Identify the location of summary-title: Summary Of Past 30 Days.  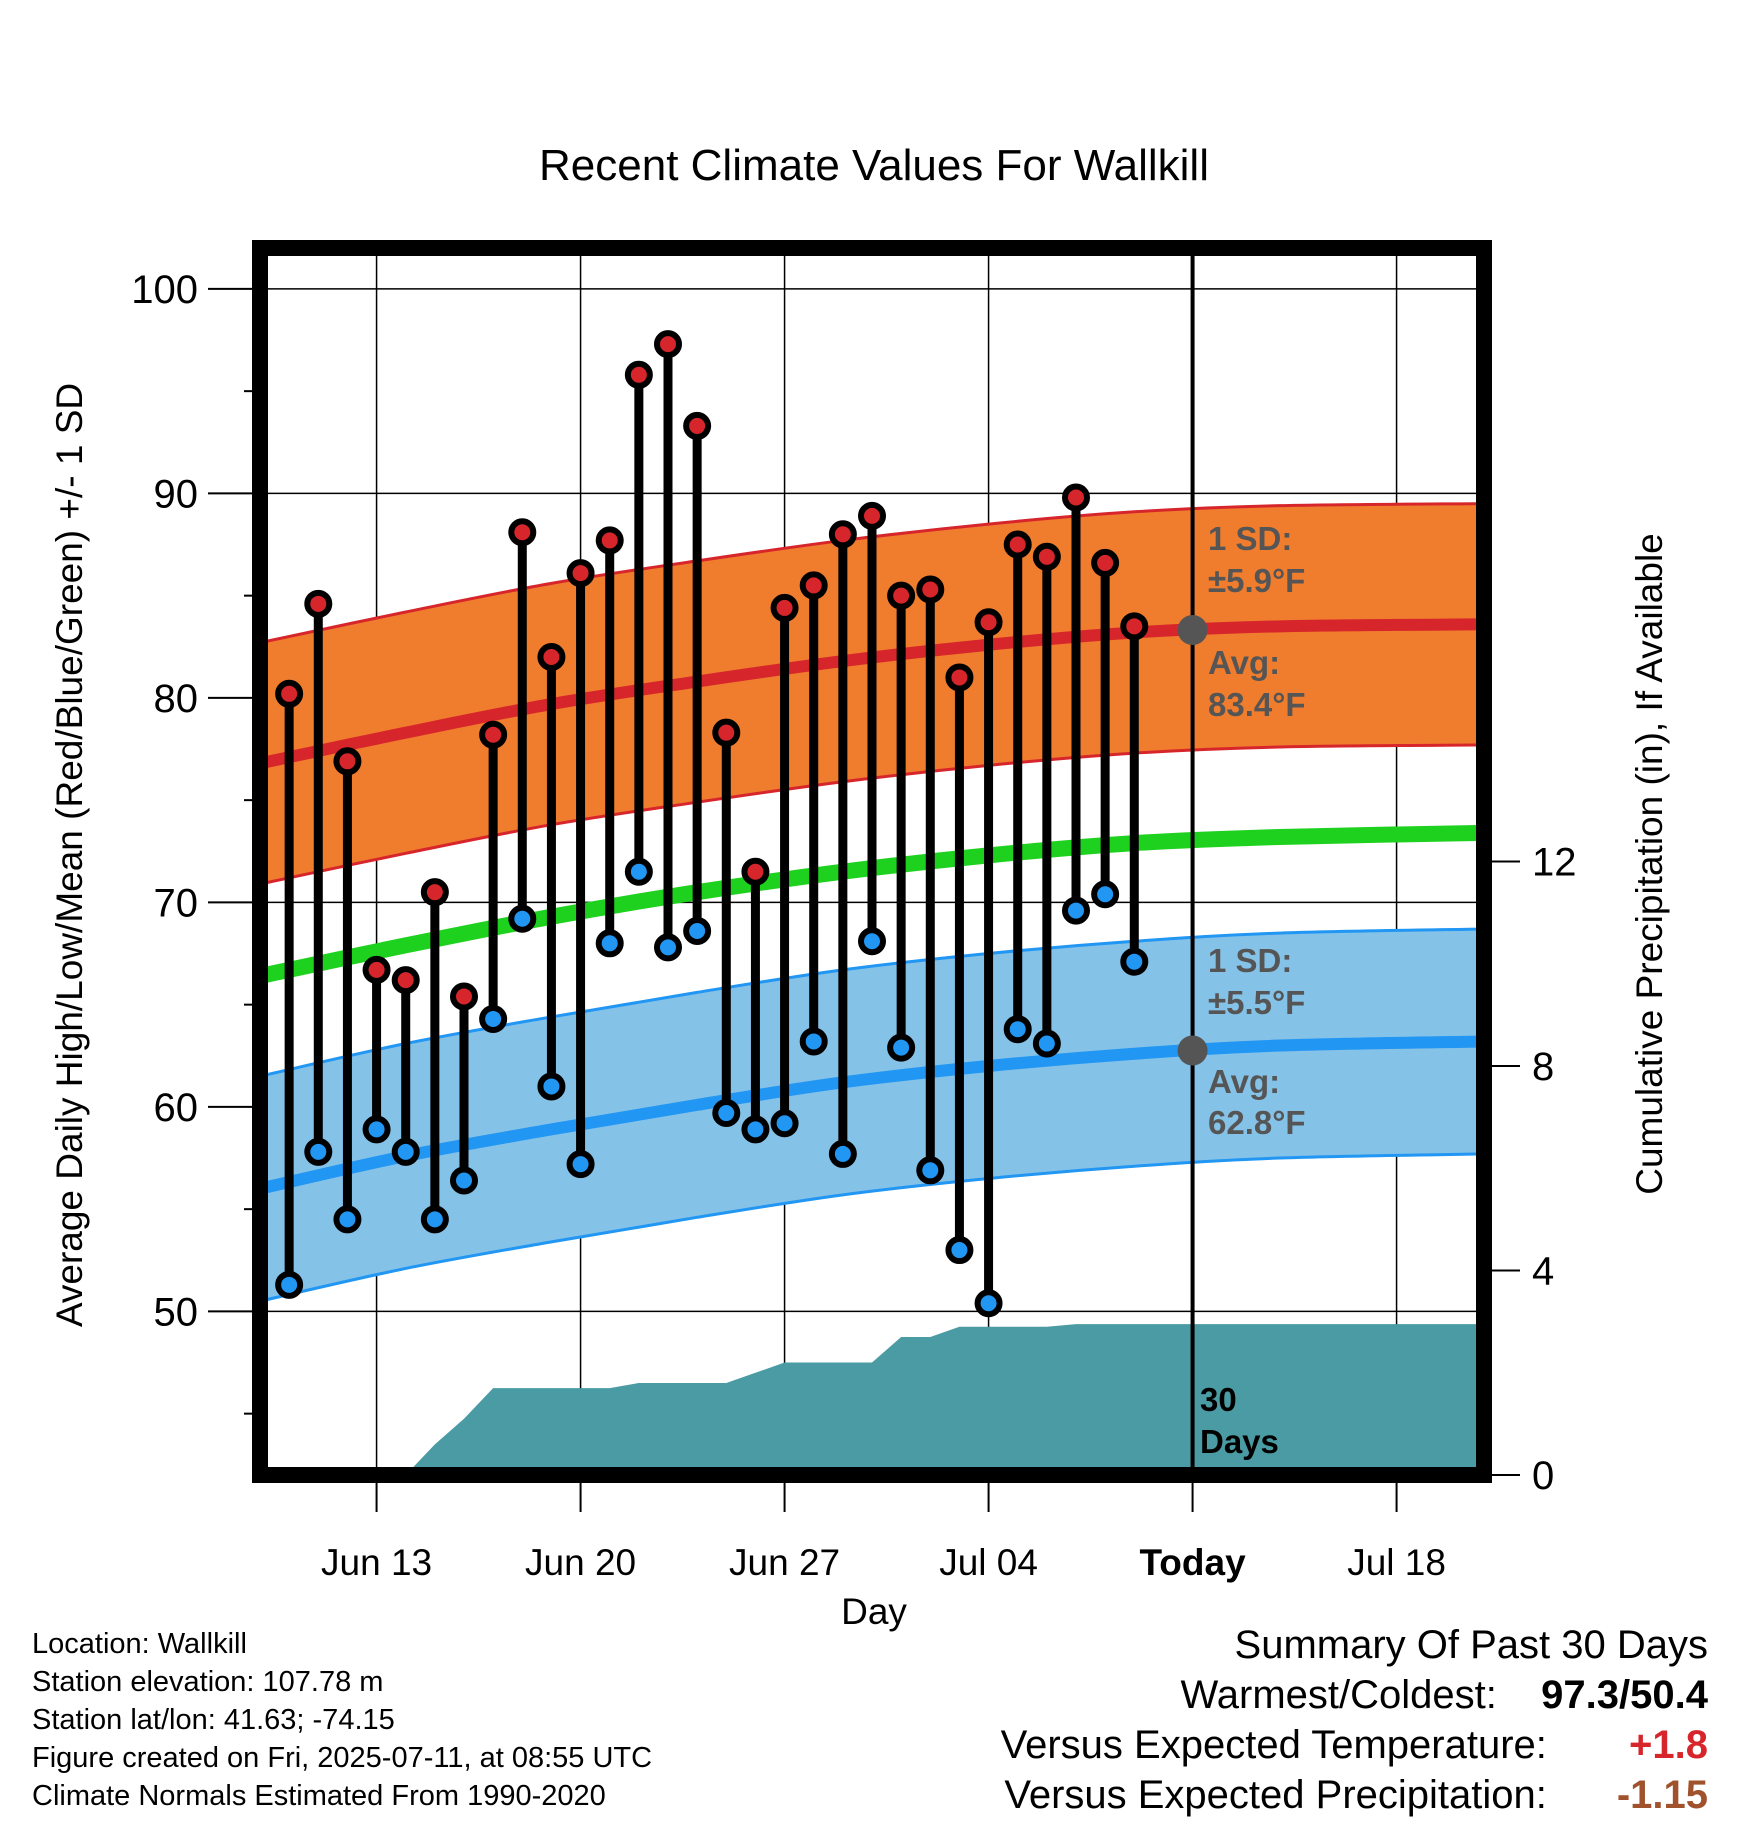
(1471, 1645).